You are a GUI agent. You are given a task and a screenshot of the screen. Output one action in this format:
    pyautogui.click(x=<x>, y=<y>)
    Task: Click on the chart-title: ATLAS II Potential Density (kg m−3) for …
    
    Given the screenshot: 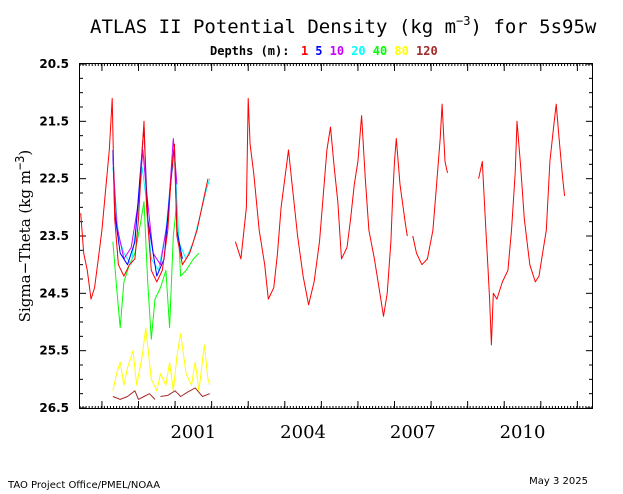 What is the action you would take?
    pyautogui.click(x=343, y=26)
    